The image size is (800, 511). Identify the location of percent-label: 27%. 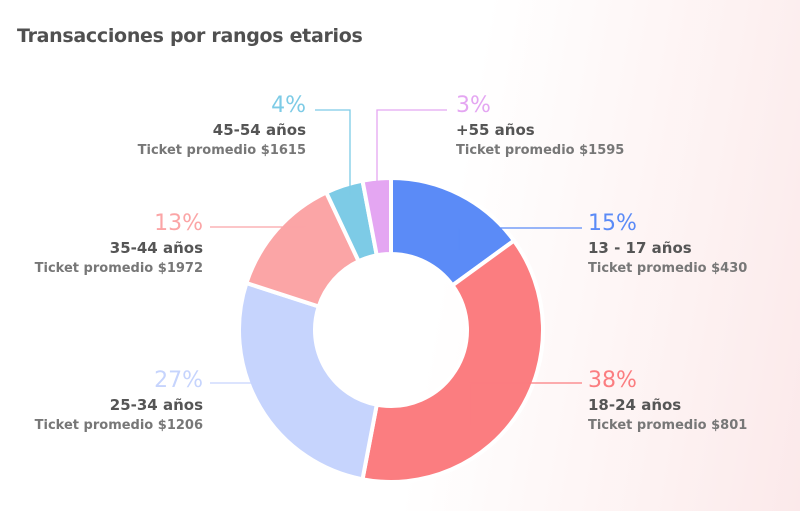
(178, 380).